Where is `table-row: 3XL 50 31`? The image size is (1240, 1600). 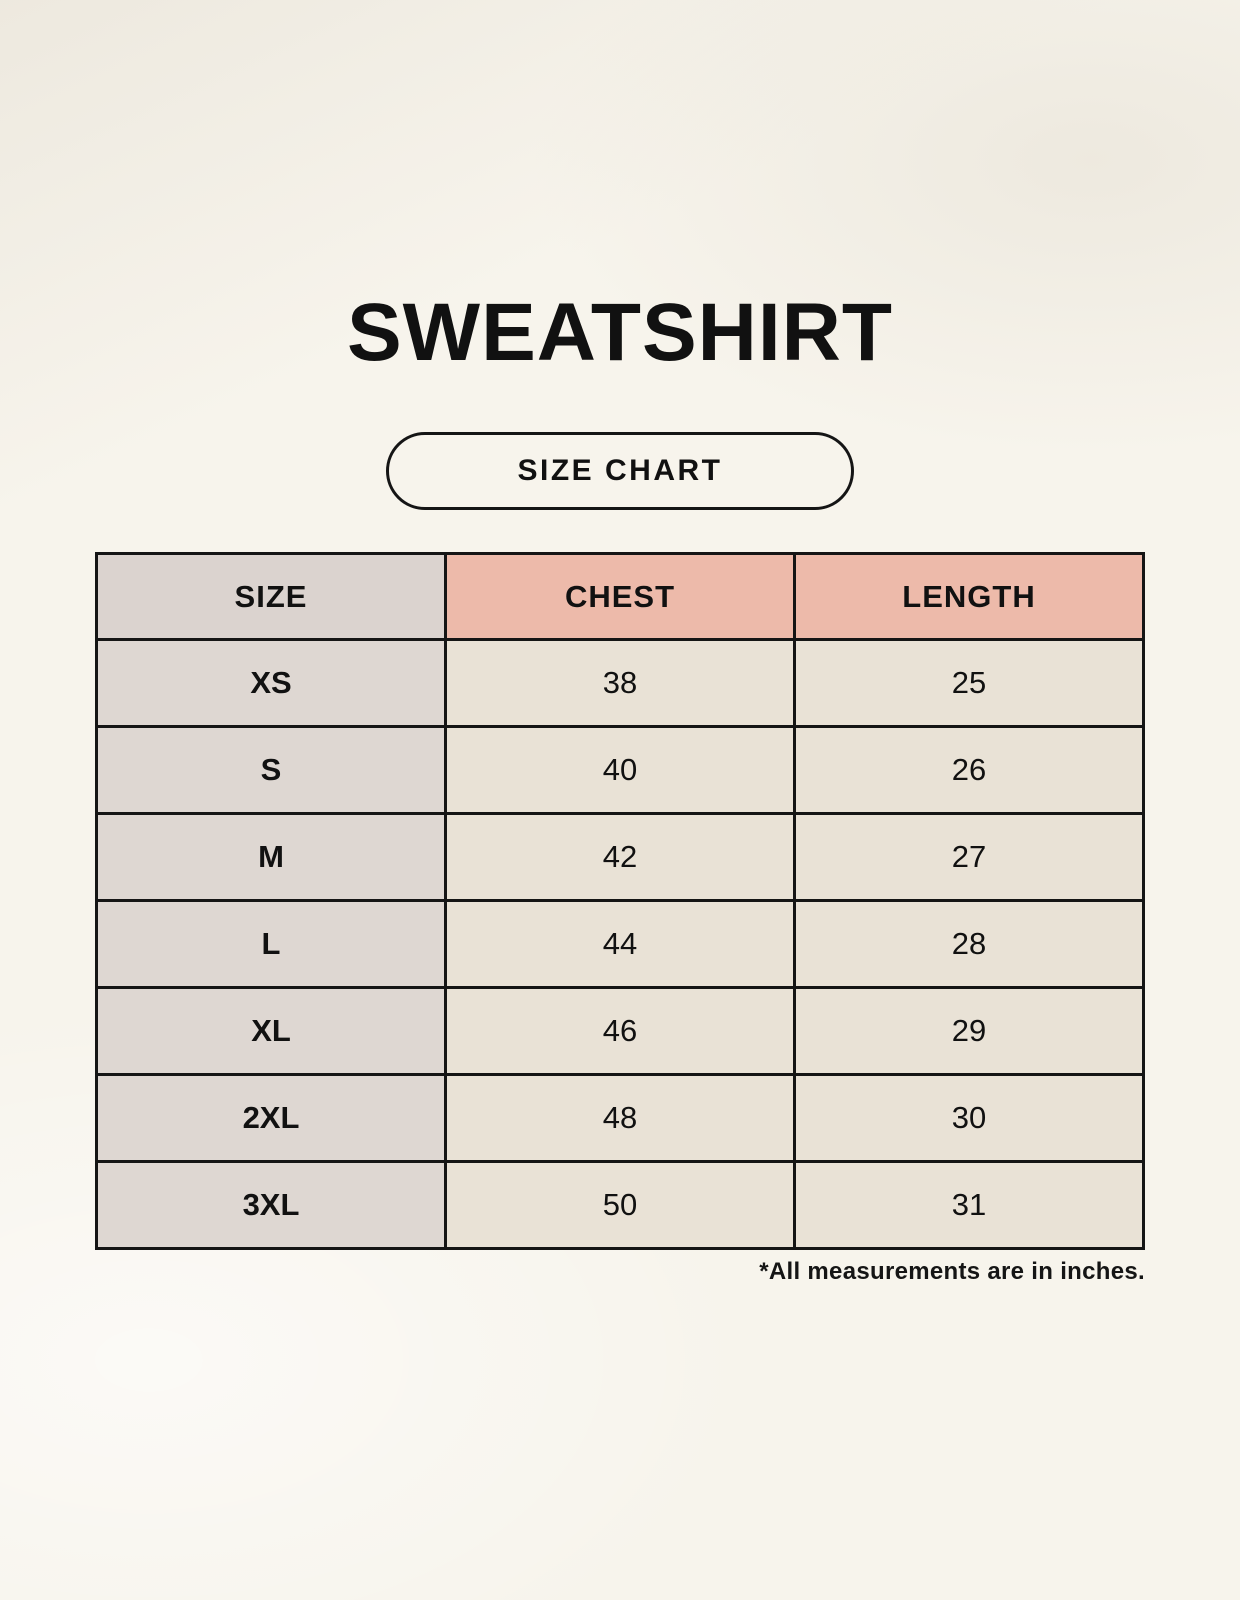
table-row: 3XL 50 31 is located at coordinates (620, 1205).